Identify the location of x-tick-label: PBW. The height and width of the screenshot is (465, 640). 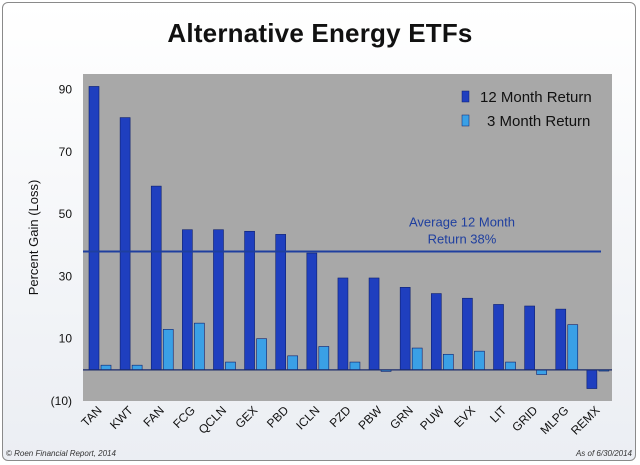
(371, 418).